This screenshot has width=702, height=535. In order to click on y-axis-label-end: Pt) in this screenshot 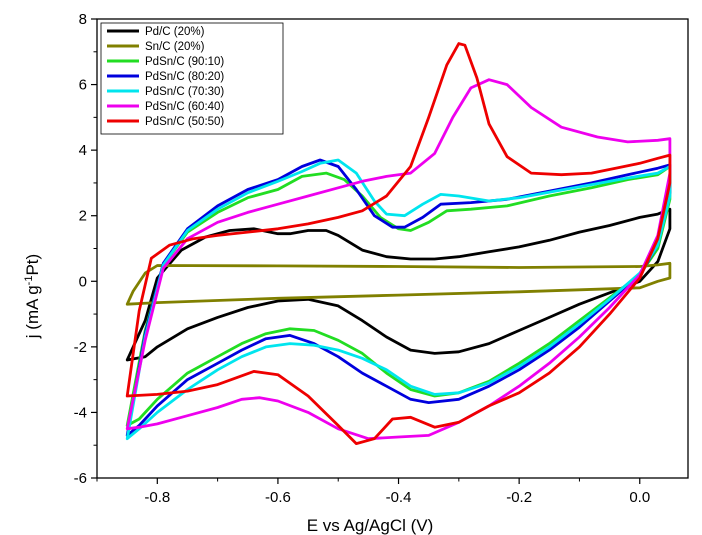, I will do `click(32, 265)`.